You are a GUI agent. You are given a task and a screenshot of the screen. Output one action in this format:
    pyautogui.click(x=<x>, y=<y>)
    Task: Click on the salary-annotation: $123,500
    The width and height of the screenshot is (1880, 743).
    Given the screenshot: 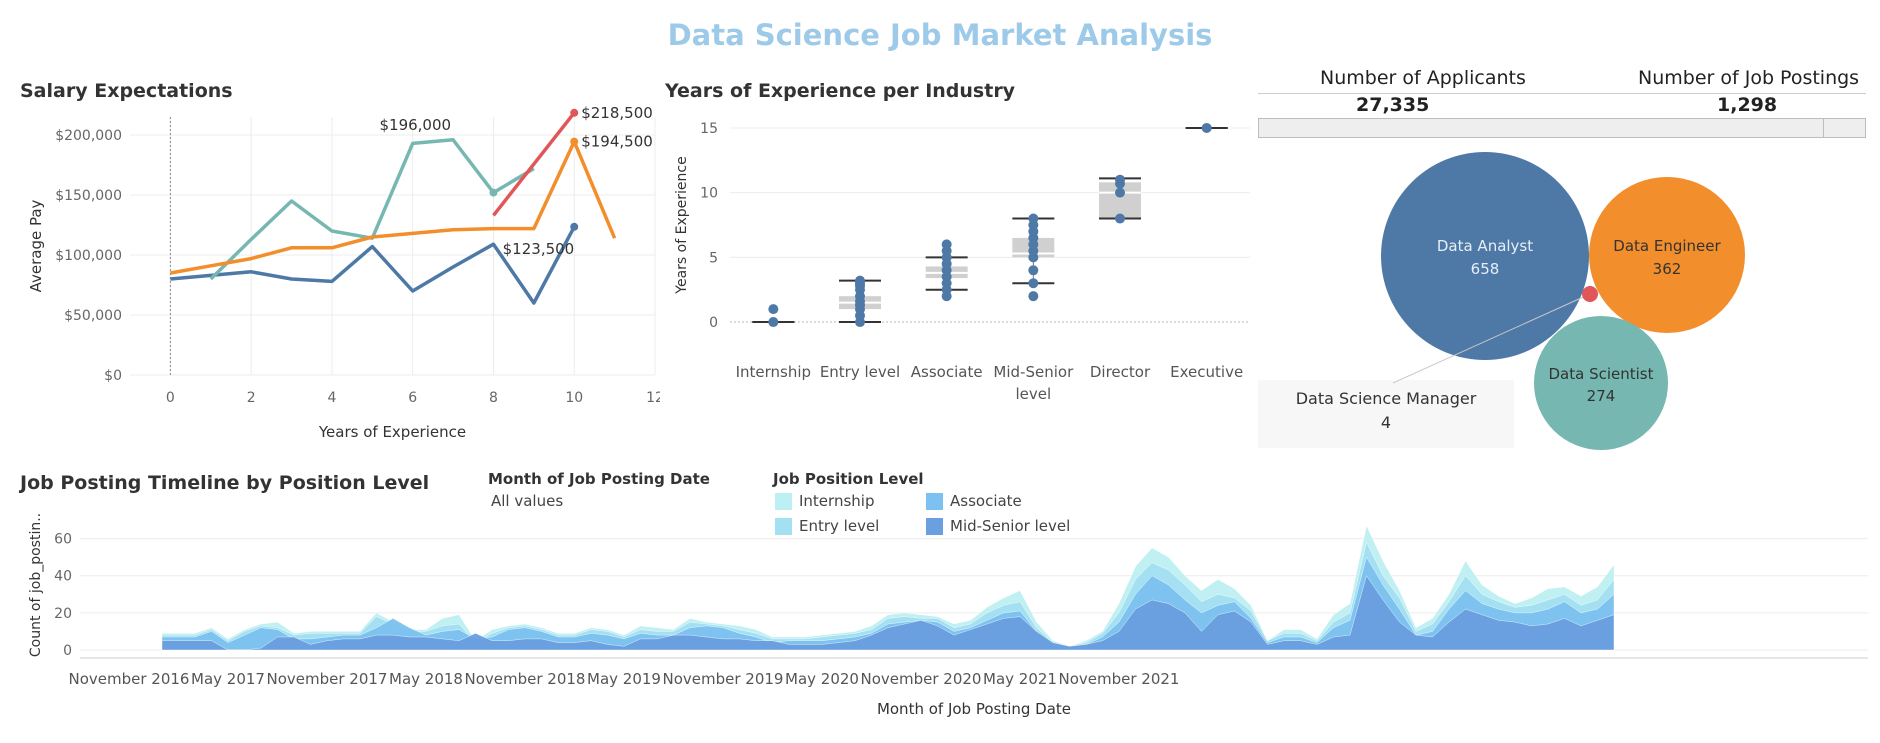 What is the action you would take?
    pyautogui.click(x=539, y=249)
    